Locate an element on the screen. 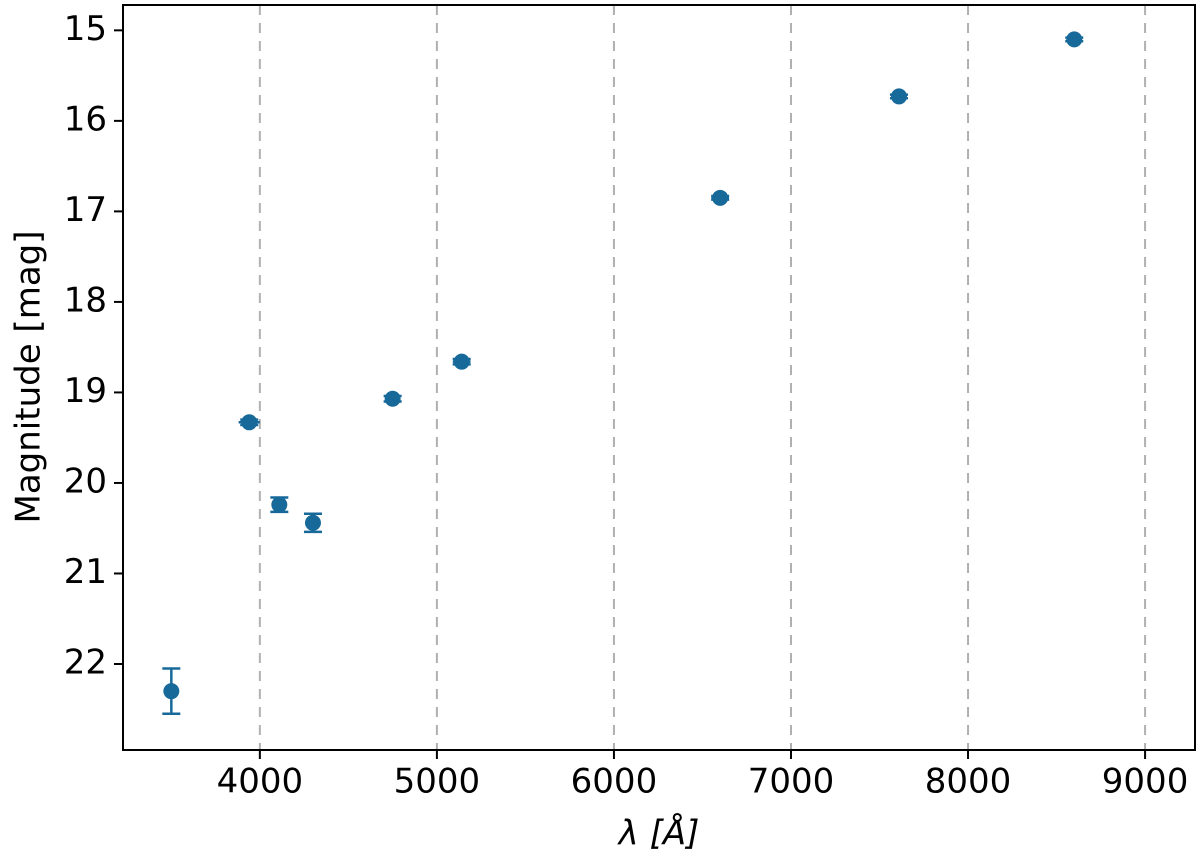  x-tick-label: 5000 is located at coordinates (437, 782).